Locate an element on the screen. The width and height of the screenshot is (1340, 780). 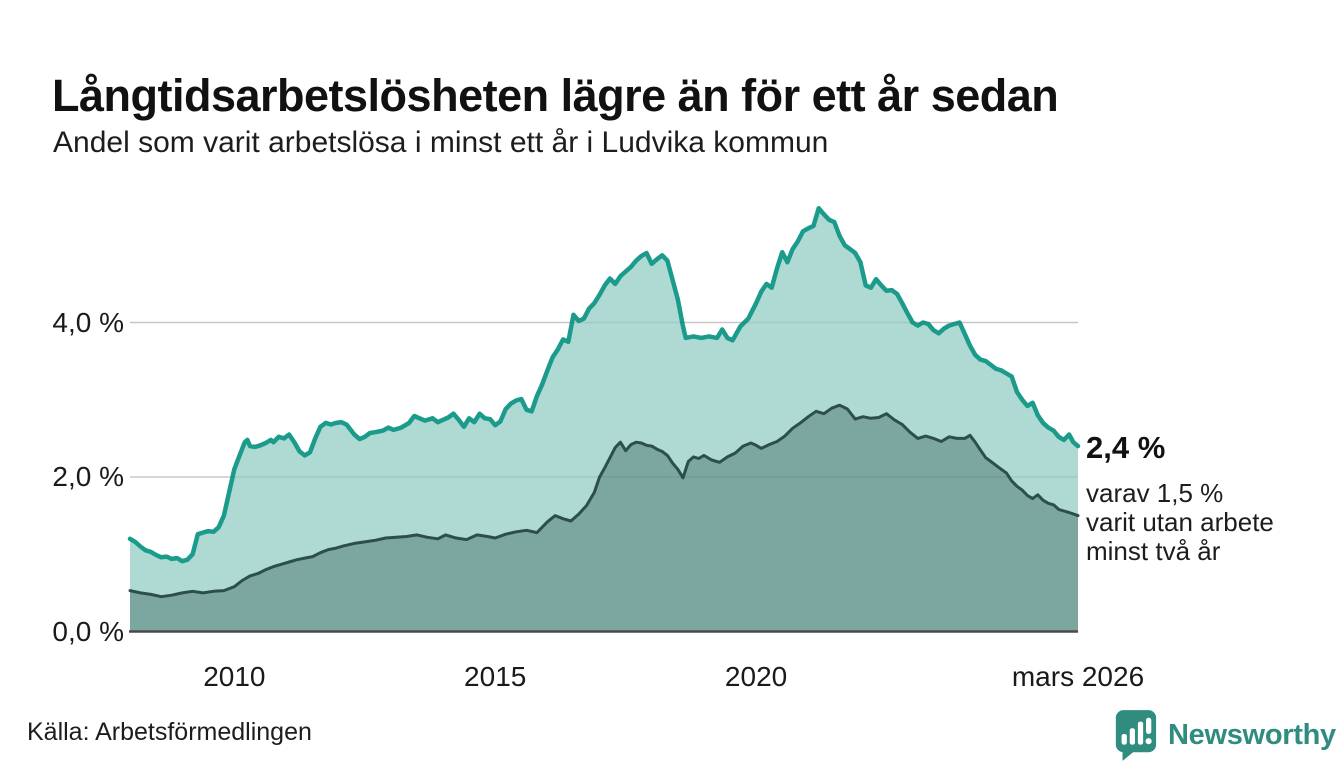
y-axis-label-2: 2,0 % is located at coordinates (88, 476).